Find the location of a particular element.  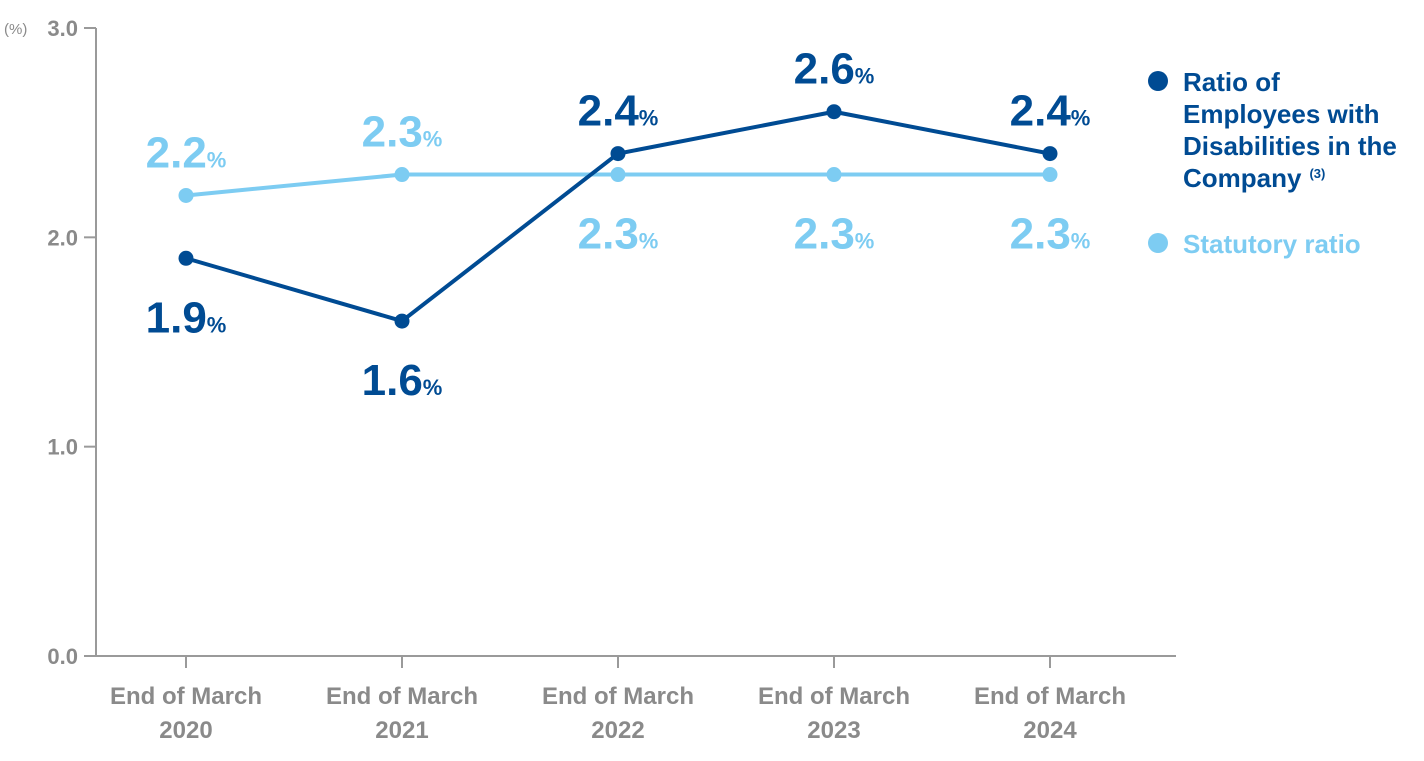

x-category-year: 2022 is located at coordinates (617, 730).